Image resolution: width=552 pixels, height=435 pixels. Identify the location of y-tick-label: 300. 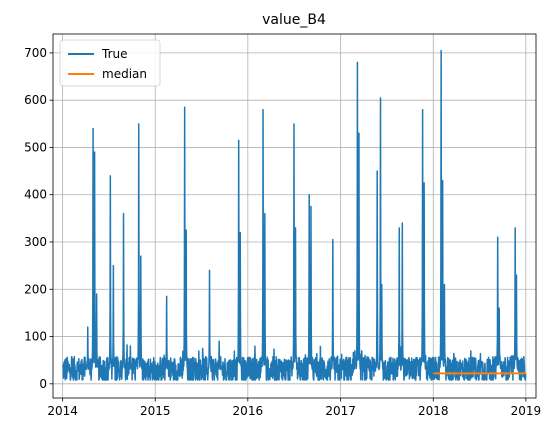
(35, 242).